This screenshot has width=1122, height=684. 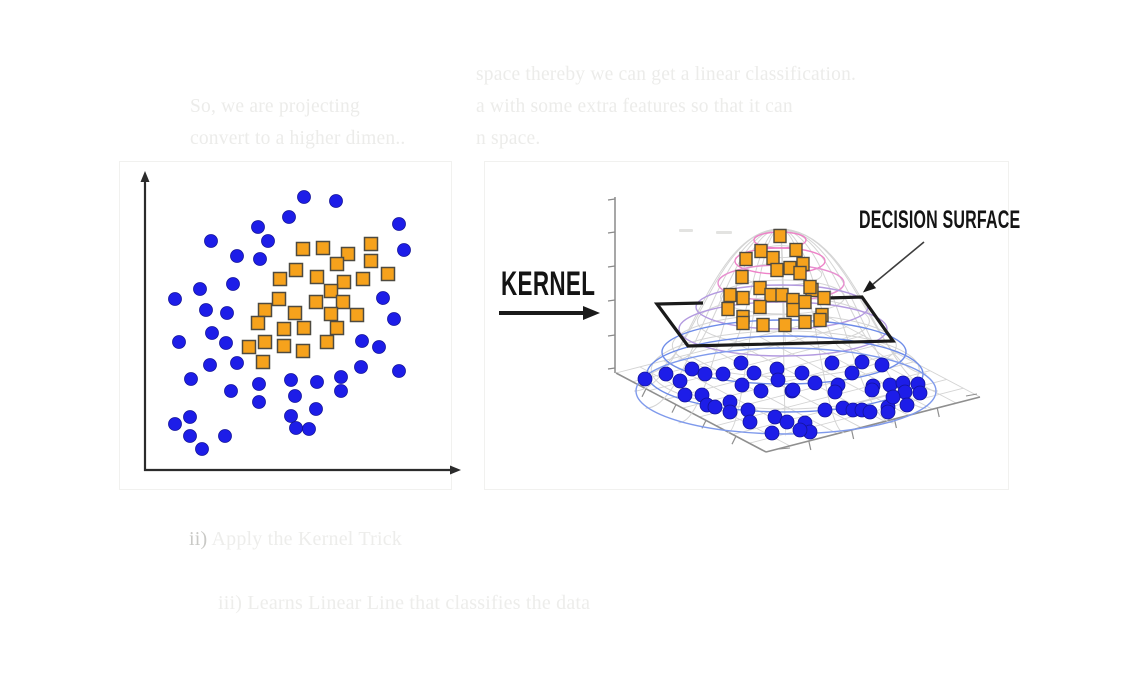 What do you see at coordinates (591, 313) in the screenshot?
I see `kernel-arrowhead` at bounding box center [591, 313].